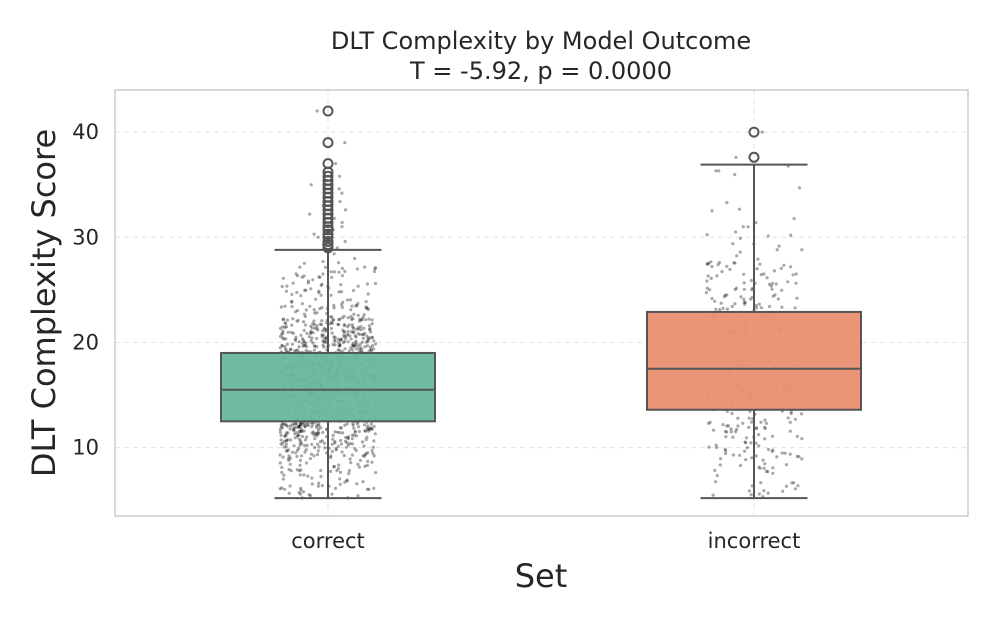 This screenshot has height=623, width=997. I want to click on x-axis-label: Set, so click(541, 576).